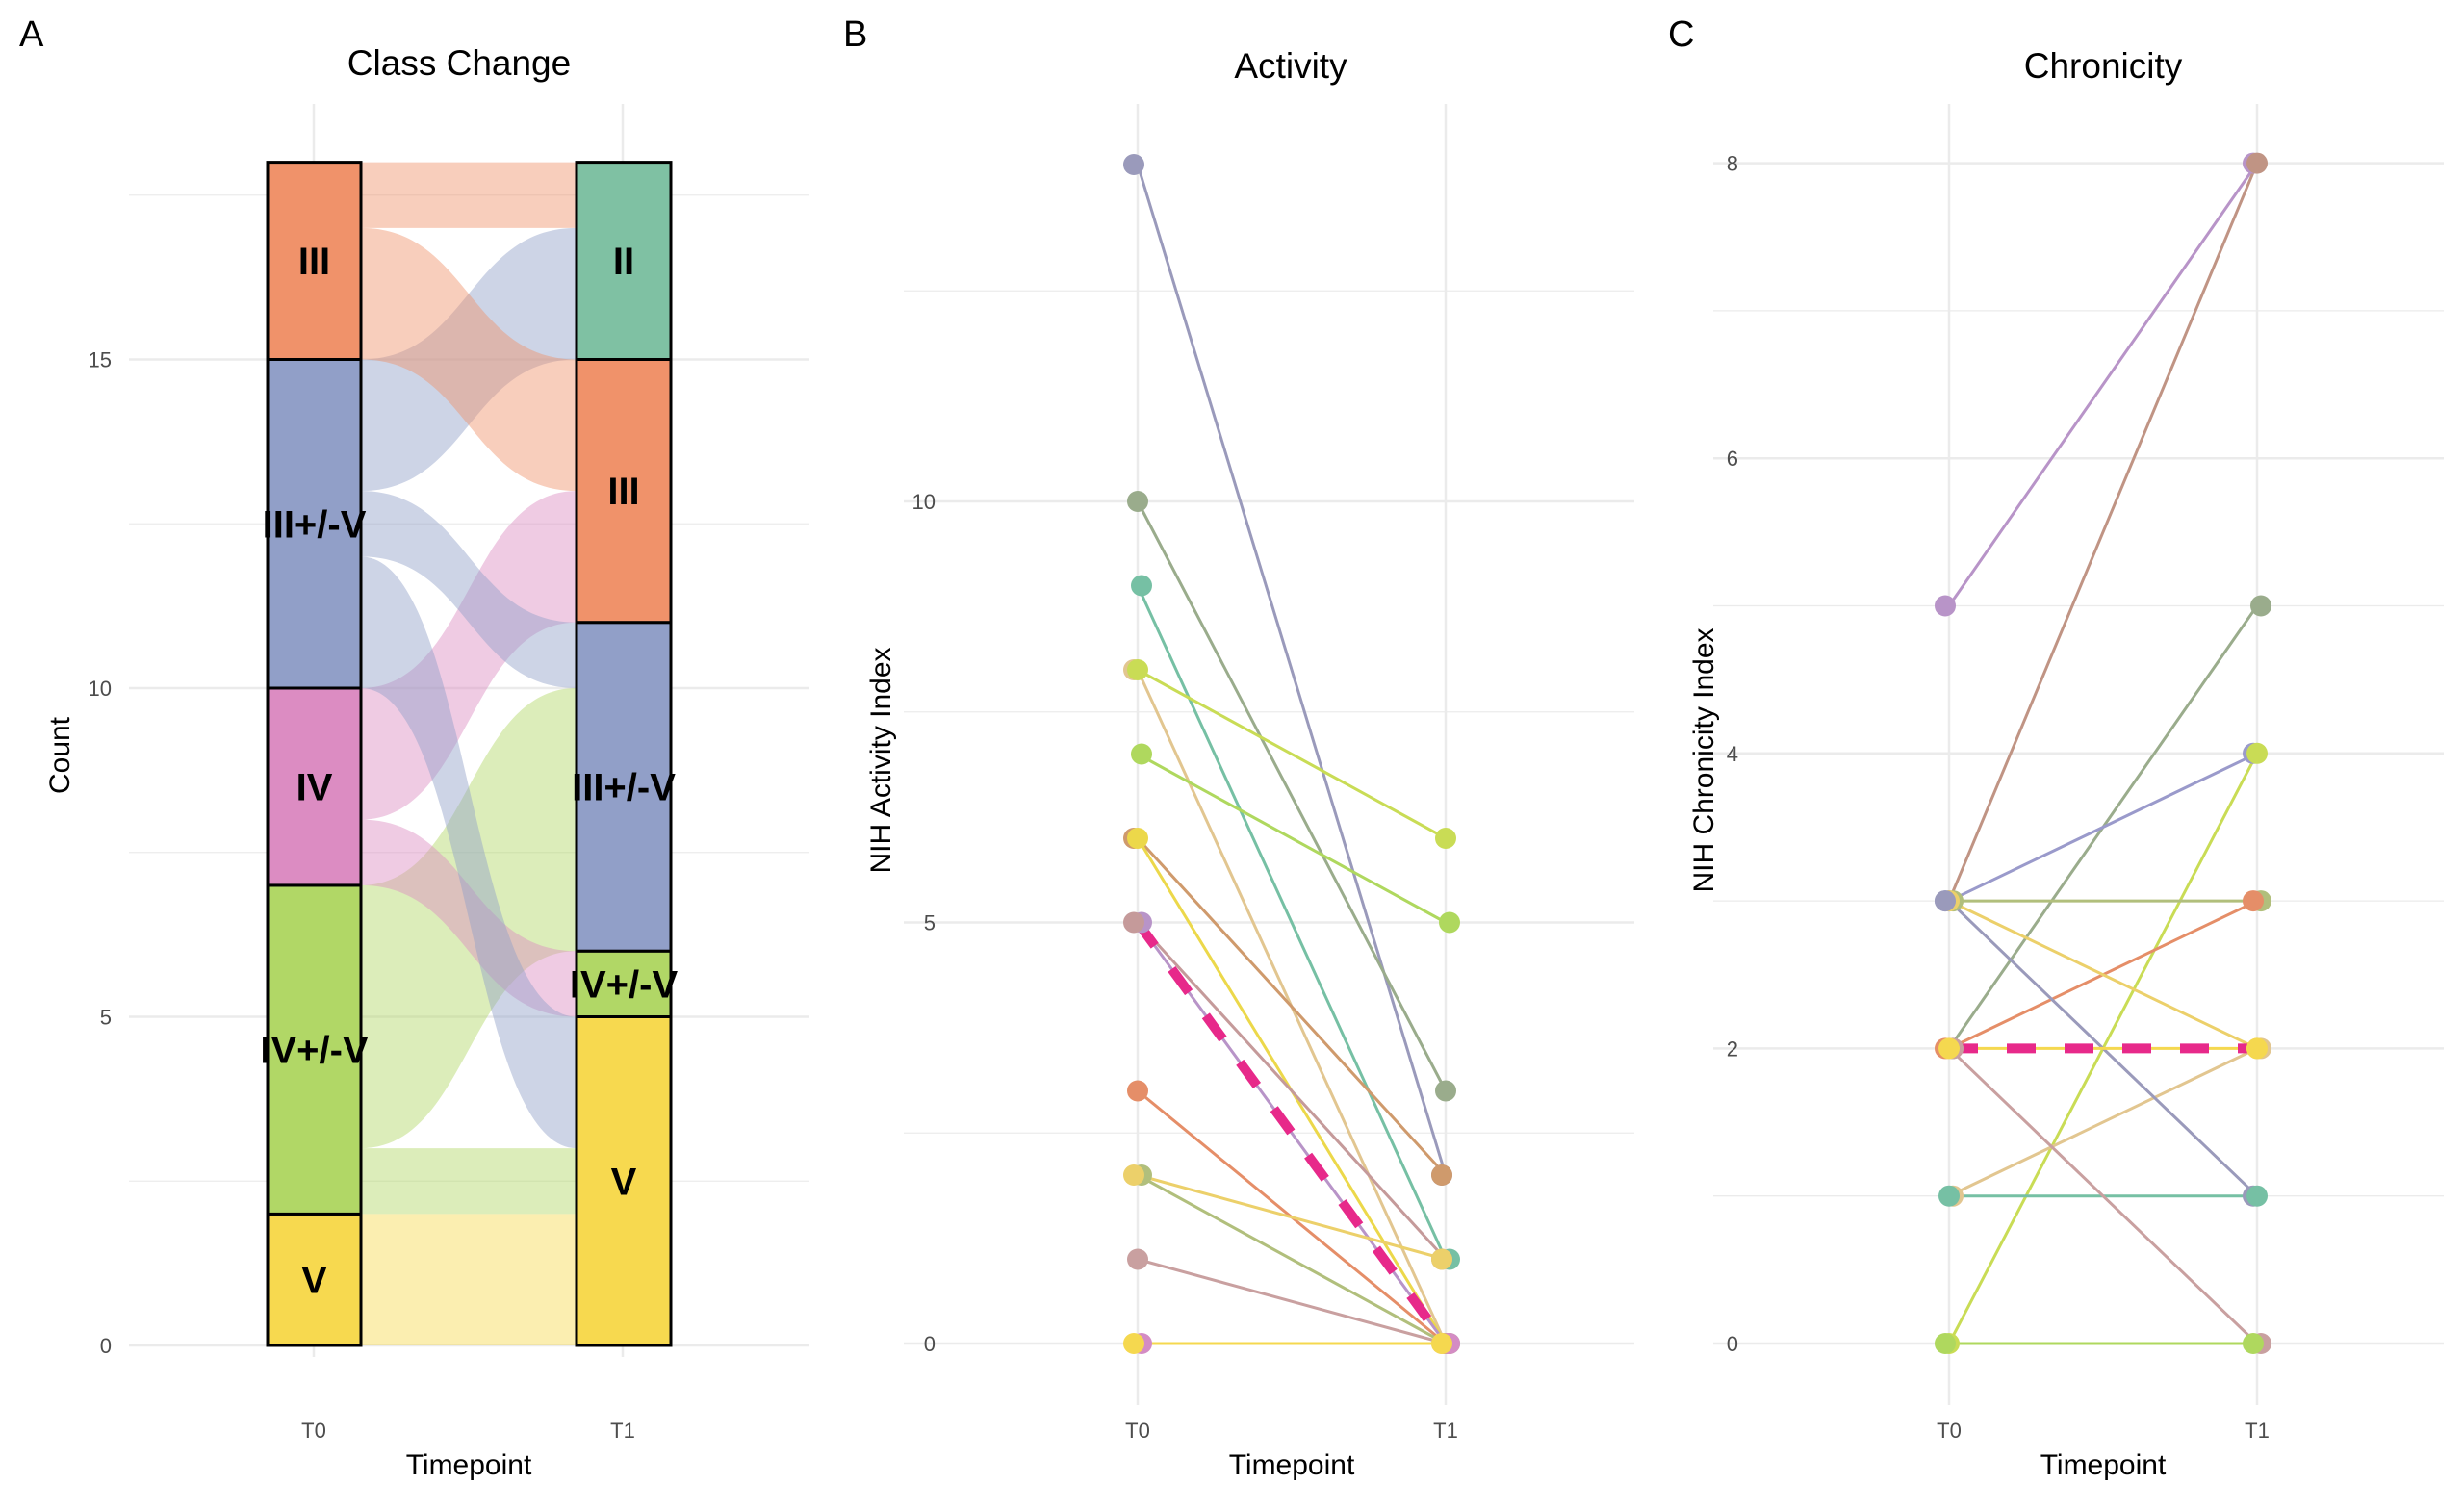 The height and width of the screenshot is (1510, 2464). Describe the element at coordinates (1732, 459) in the screenshot. I see `y-tick-label: 6` at that location.